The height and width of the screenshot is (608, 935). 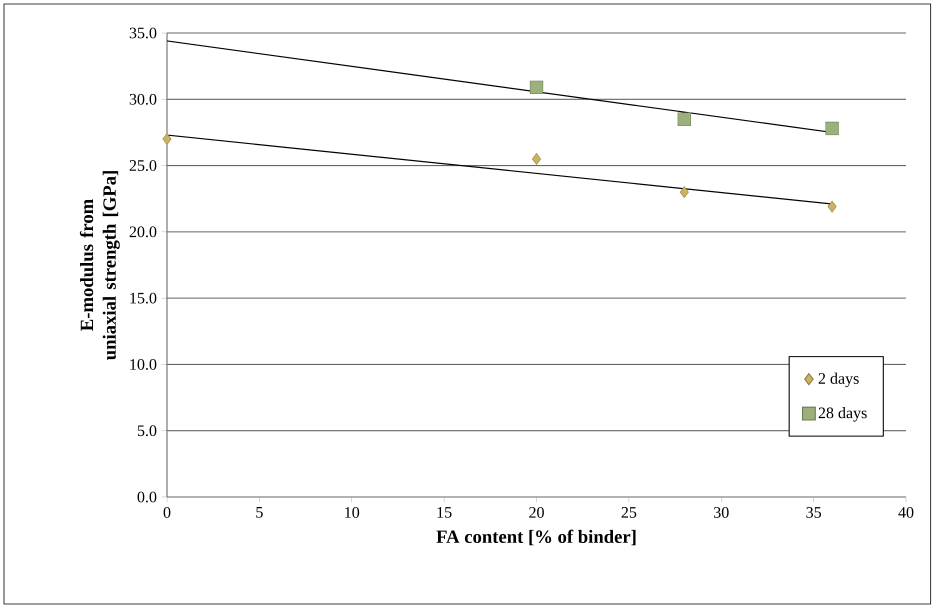 What do you see at coordinates (143, 364) in the screenshot?
I see `y-tick-label: 10.0` at bounding box center [143, 364].